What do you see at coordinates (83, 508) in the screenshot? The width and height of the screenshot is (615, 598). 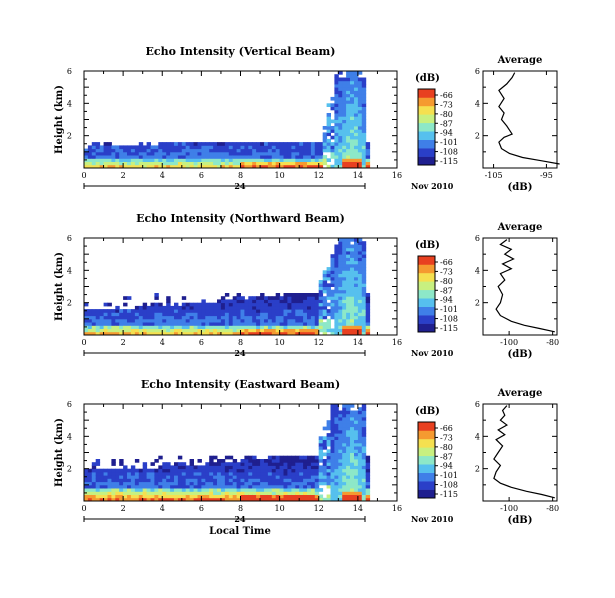 I see `x-tick-label: 0` at bounding box center [83, 508].